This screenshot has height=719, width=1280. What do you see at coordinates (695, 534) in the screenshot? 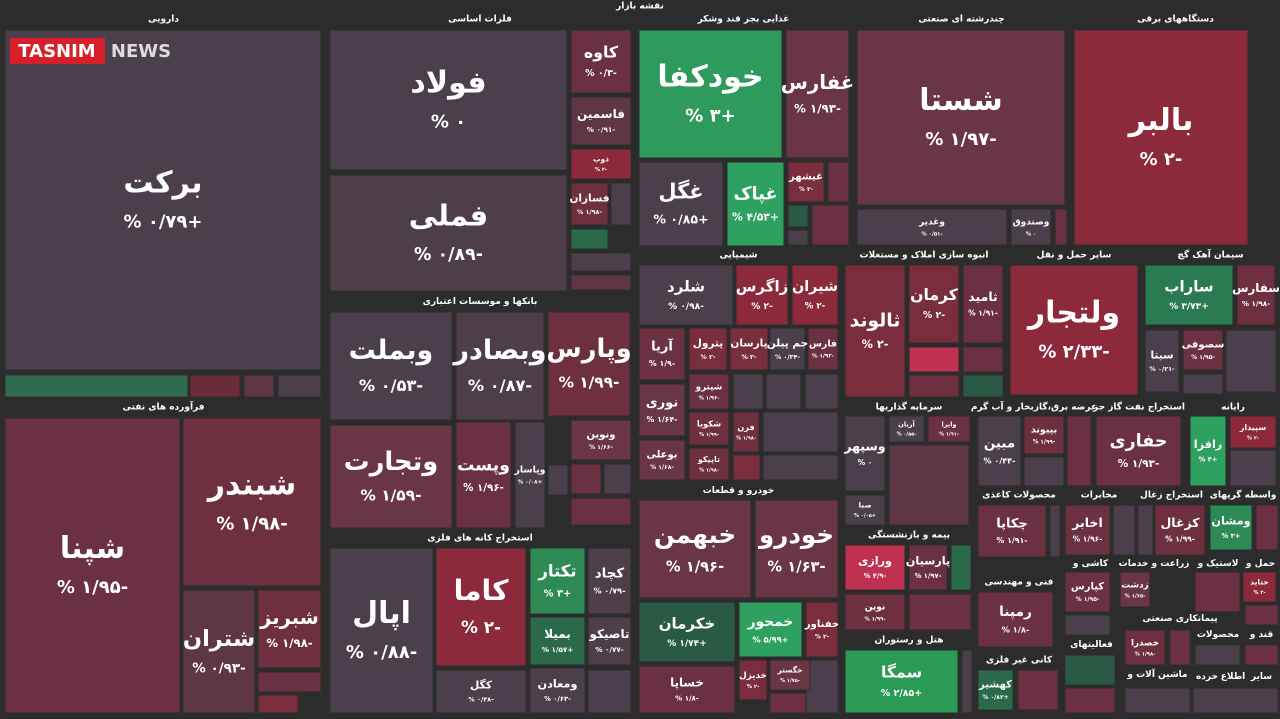
I see `tile-name: خبهمن` at bounding box center [695, 534].